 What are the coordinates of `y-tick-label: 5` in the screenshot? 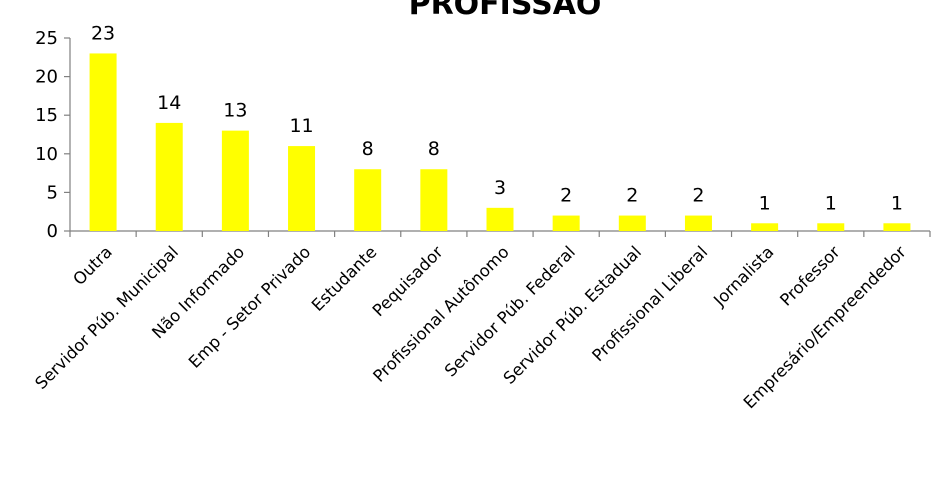 It's located at (52, 192).